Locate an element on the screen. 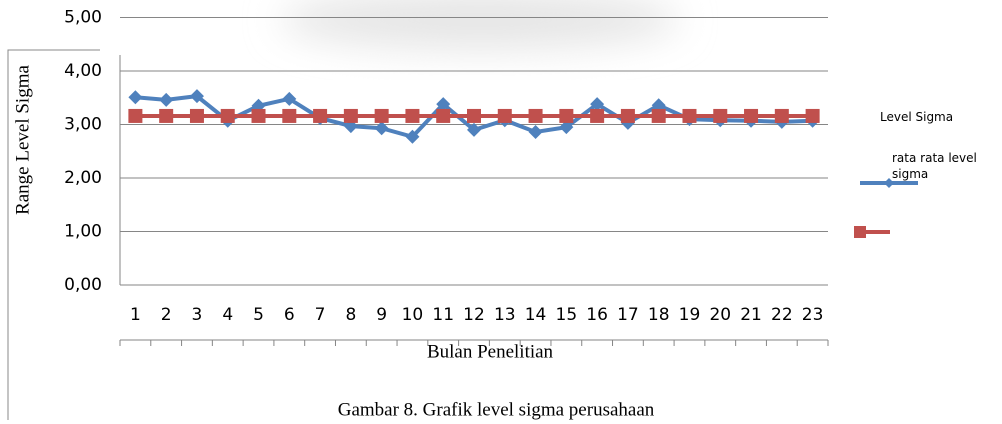 This screenshot has height=424, width=1002. x-tick-label: 8 is located at coordinates (350, 315).